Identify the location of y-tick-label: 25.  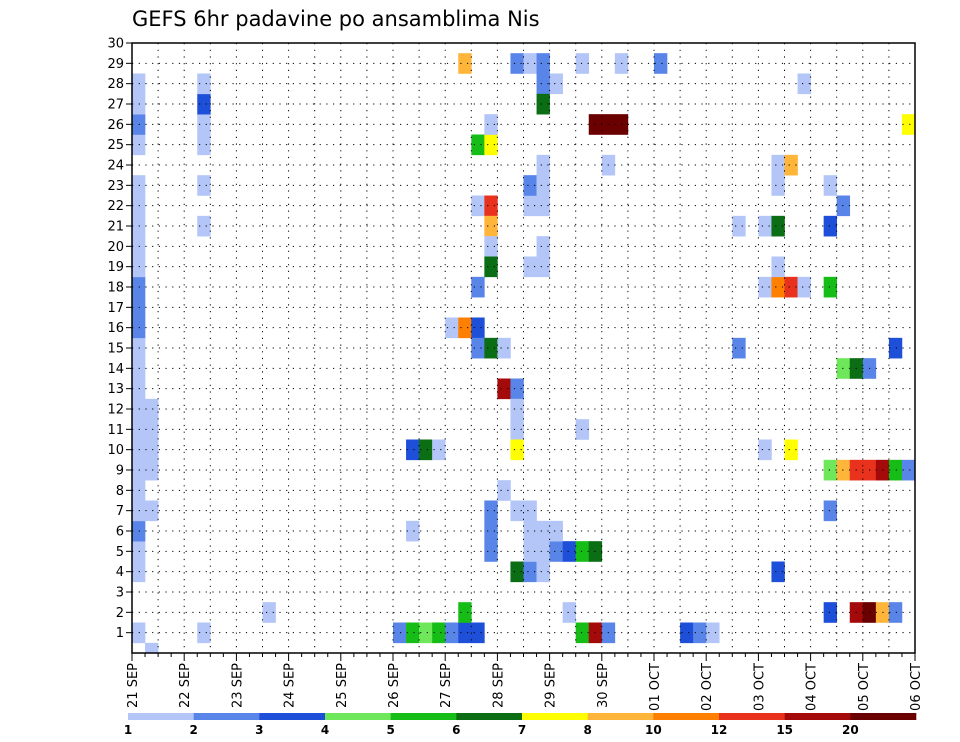
(115, 145).